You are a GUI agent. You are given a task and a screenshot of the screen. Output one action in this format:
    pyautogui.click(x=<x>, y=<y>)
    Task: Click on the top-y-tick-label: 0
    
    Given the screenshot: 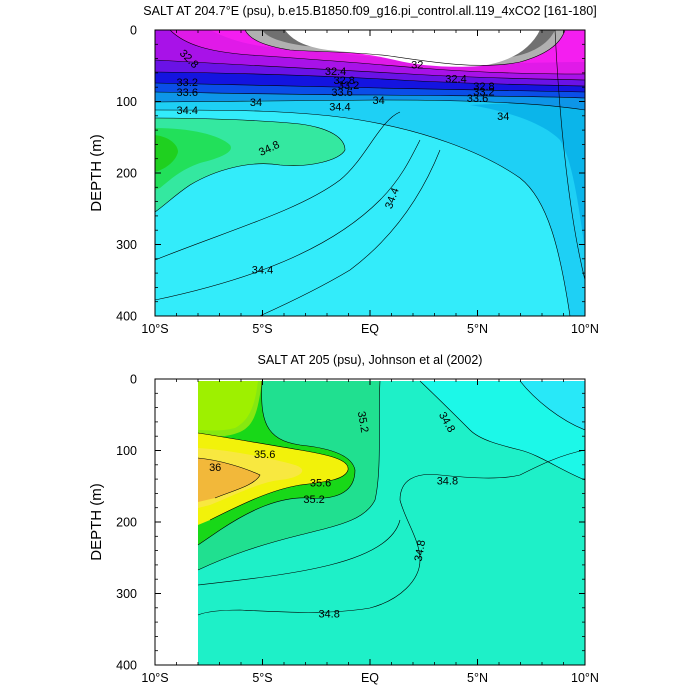 What is the action you would take?
    pyautogui.click(x=133, y=31)
    